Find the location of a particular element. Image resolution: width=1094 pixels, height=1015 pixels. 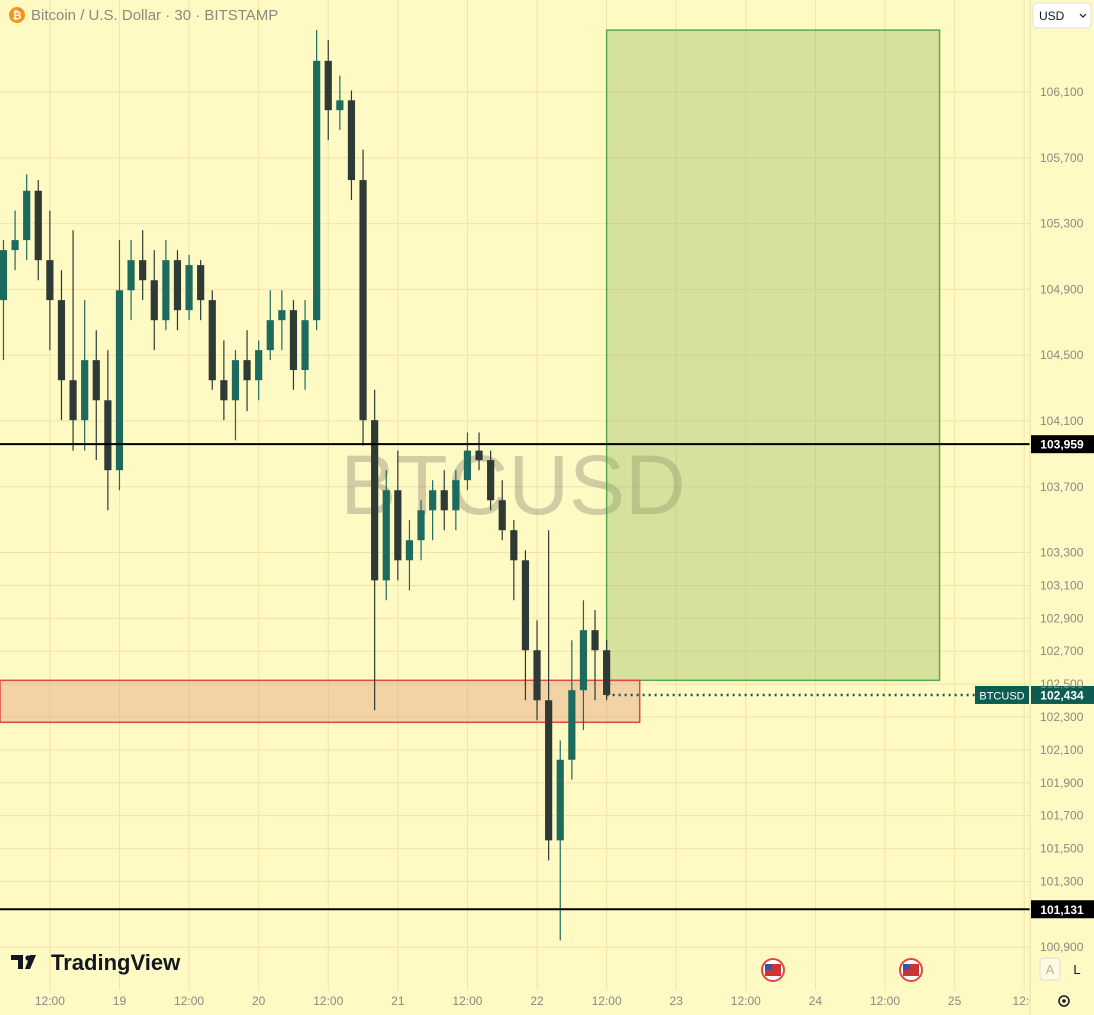

y-tick-label: 101,300 is located at coordinates (1062, 881).